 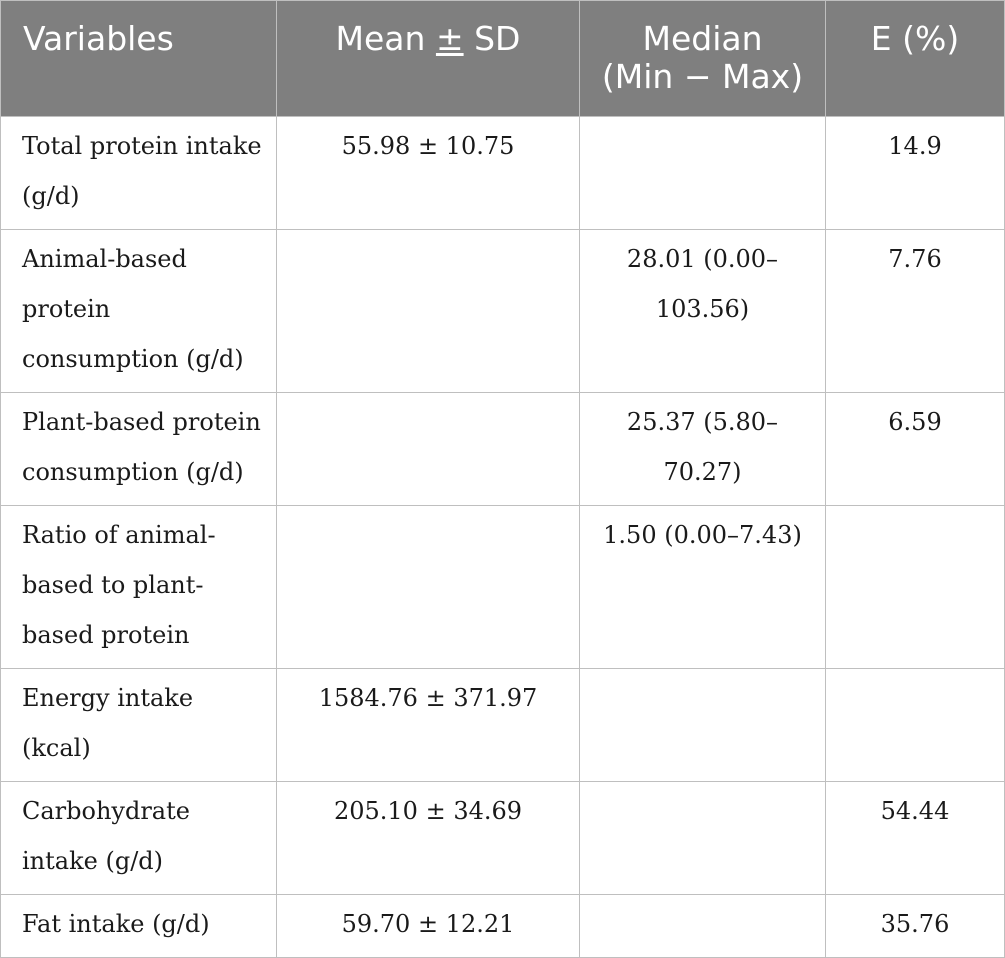 I want to click on header-median: Median (Min − Max), so click(x=702, y=58).